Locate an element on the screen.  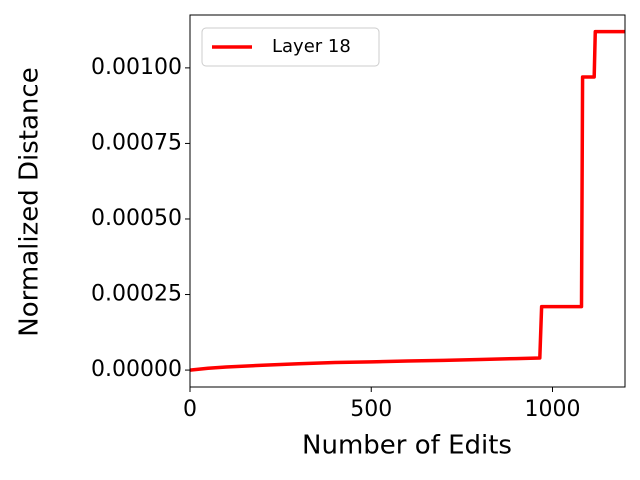
y-tick-label: 0.00000 is located at coordinates (136, 369).